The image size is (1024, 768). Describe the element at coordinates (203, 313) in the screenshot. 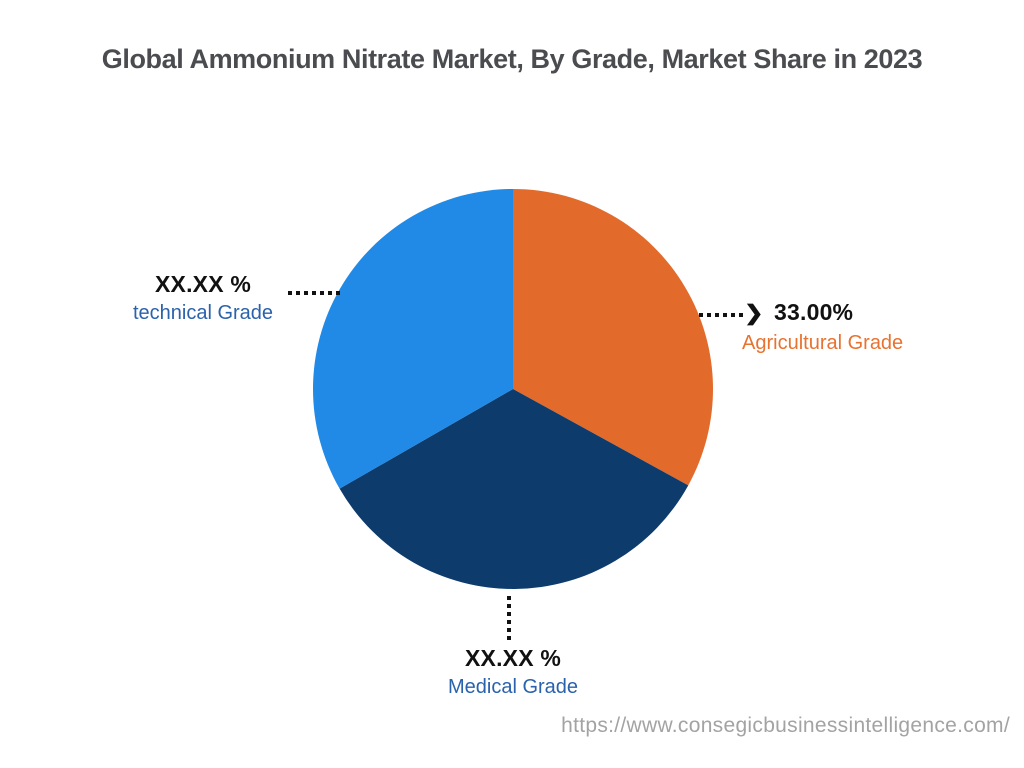

I see `technical-grade-label: technical Grade` at that location.